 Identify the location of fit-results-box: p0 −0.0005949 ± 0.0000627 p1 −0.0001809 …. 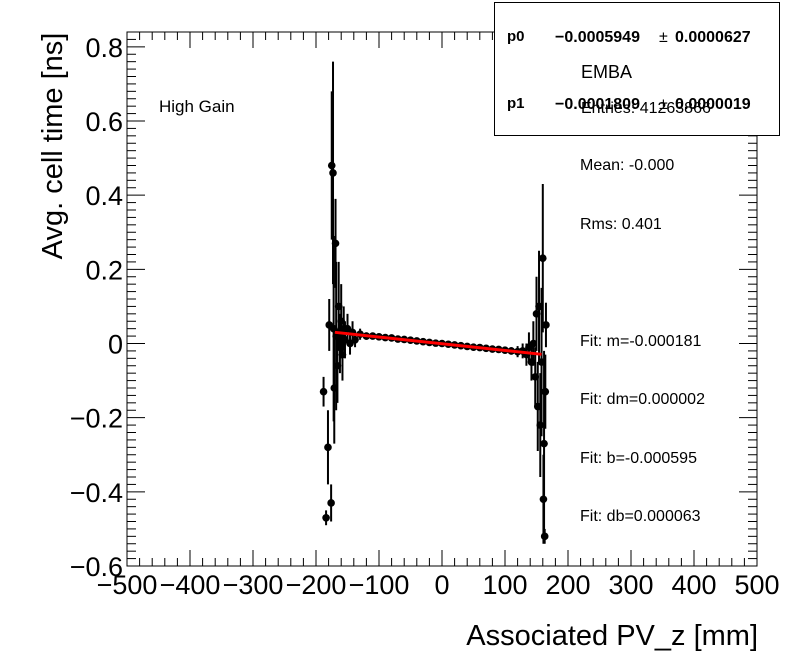
(637, 69).